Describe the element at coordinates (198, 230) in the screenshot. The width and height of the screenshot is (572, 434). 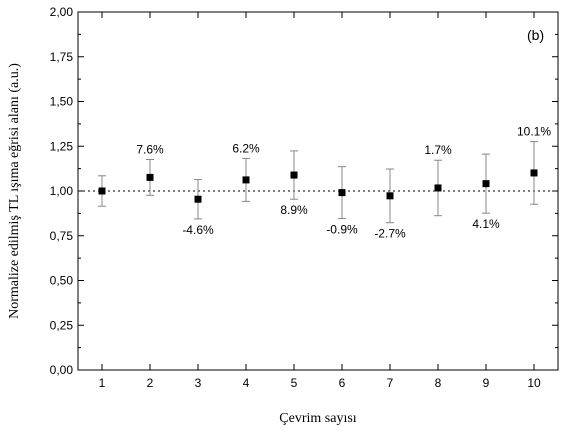
I see `percent-label: -4.6%` at that location.